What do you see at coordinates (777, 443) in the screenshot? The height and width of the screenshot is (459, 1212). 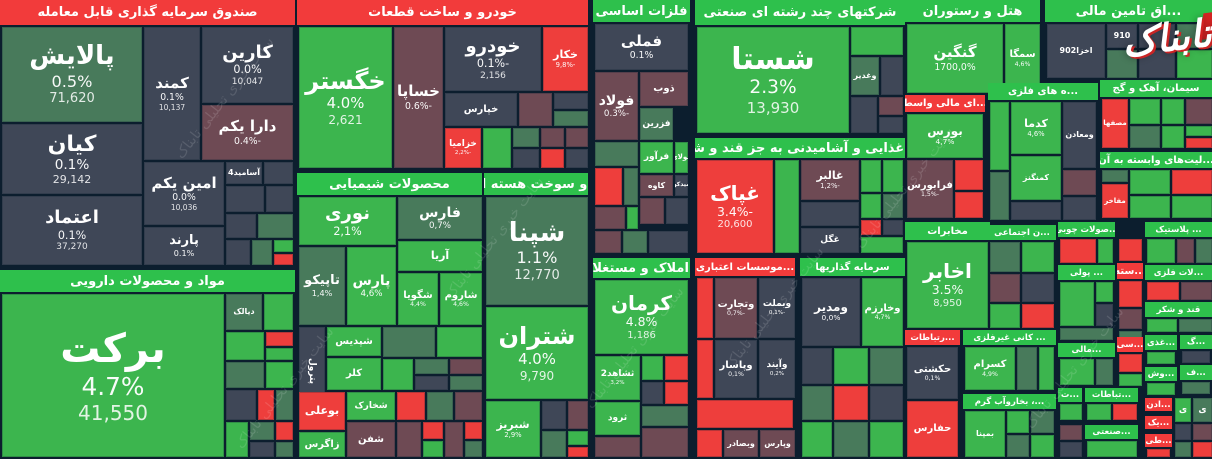 I see `stock-tile: وپارس` at bounding box center [777, 443].